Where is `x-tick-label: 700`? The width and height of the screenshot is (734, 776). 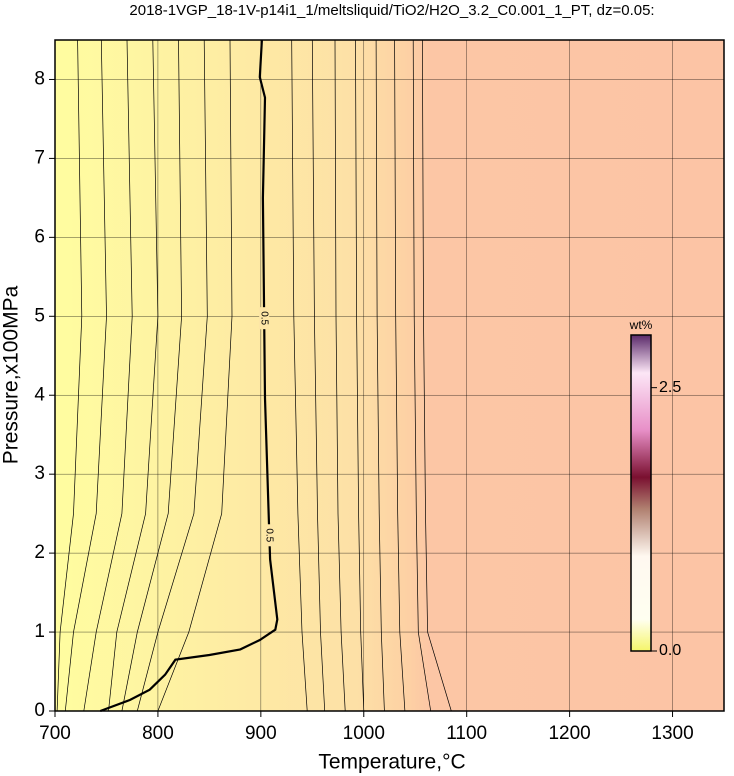 x-tick-label: 700 is located at coordinates (55, 733).